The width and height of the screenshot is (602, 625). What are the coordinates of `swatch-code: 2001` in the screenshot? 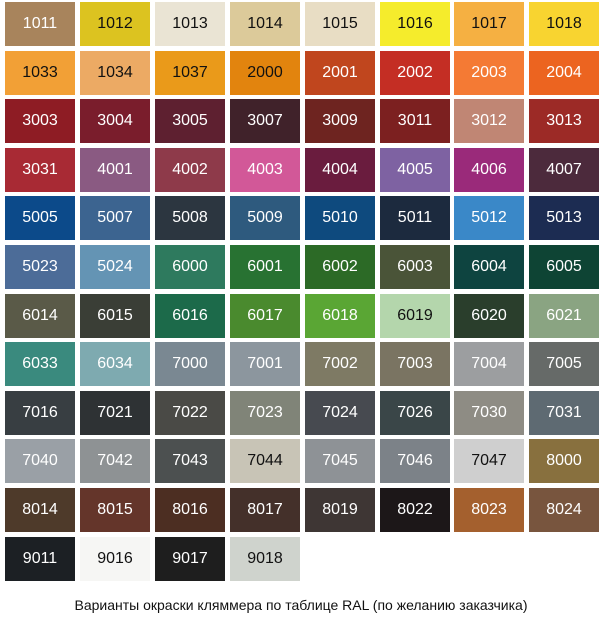 It's located at (340, 72).